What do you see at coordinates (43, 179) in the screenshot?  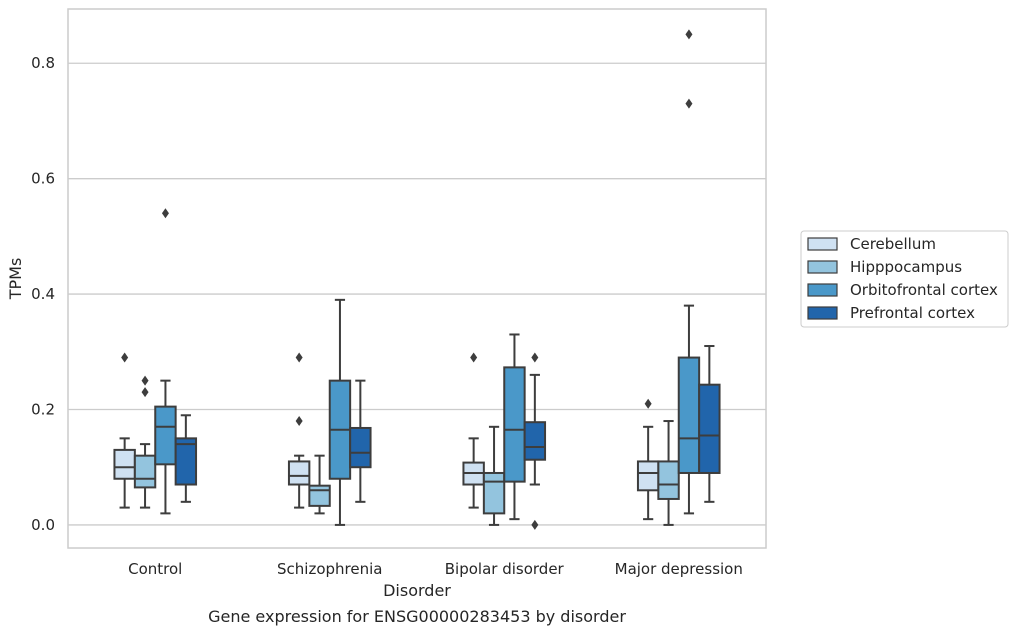 I see `y-tick-label: 0.6` at bounding box center [43, 179].